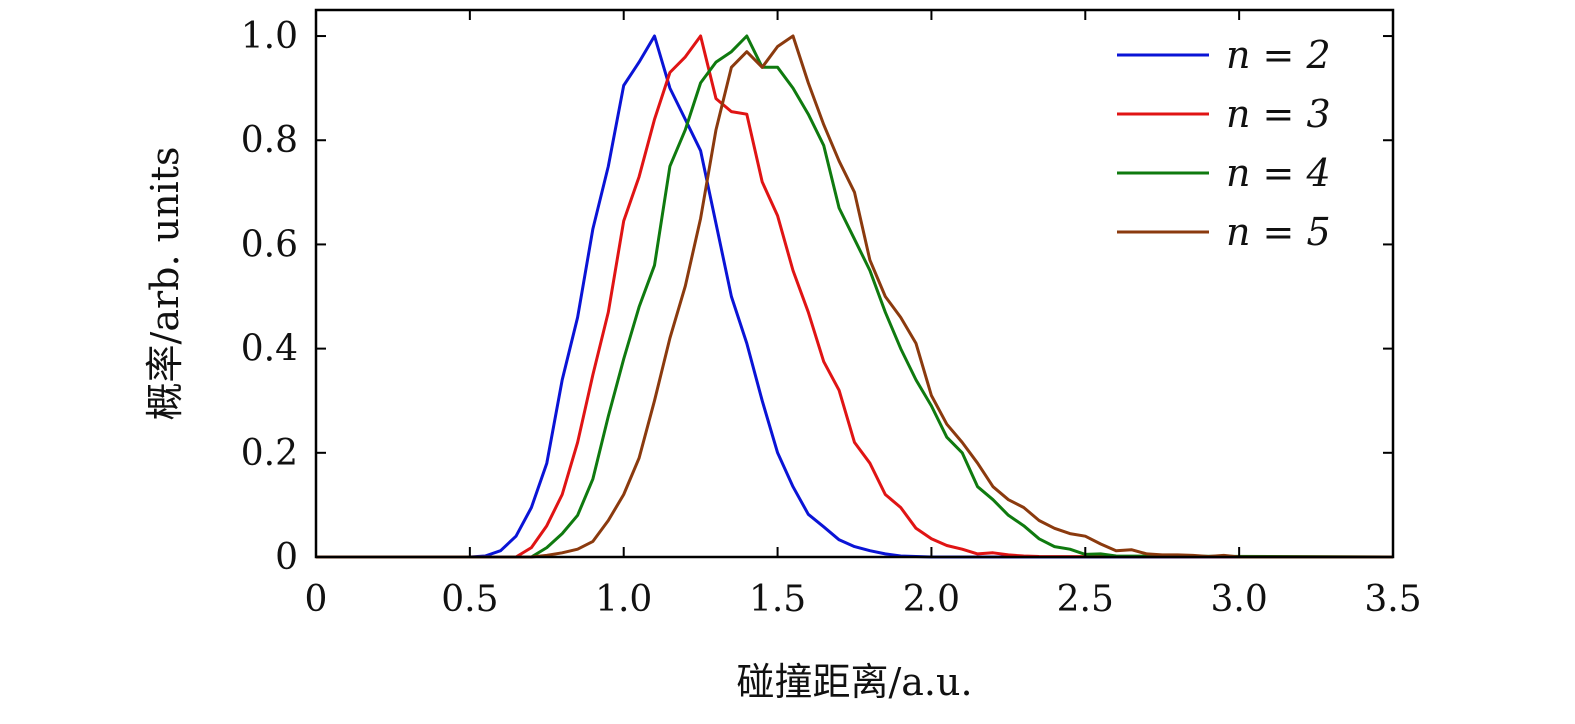 This screenshot has width=1575, height=724. I want to click on legend-label: n = 5, so click(1278, 232).